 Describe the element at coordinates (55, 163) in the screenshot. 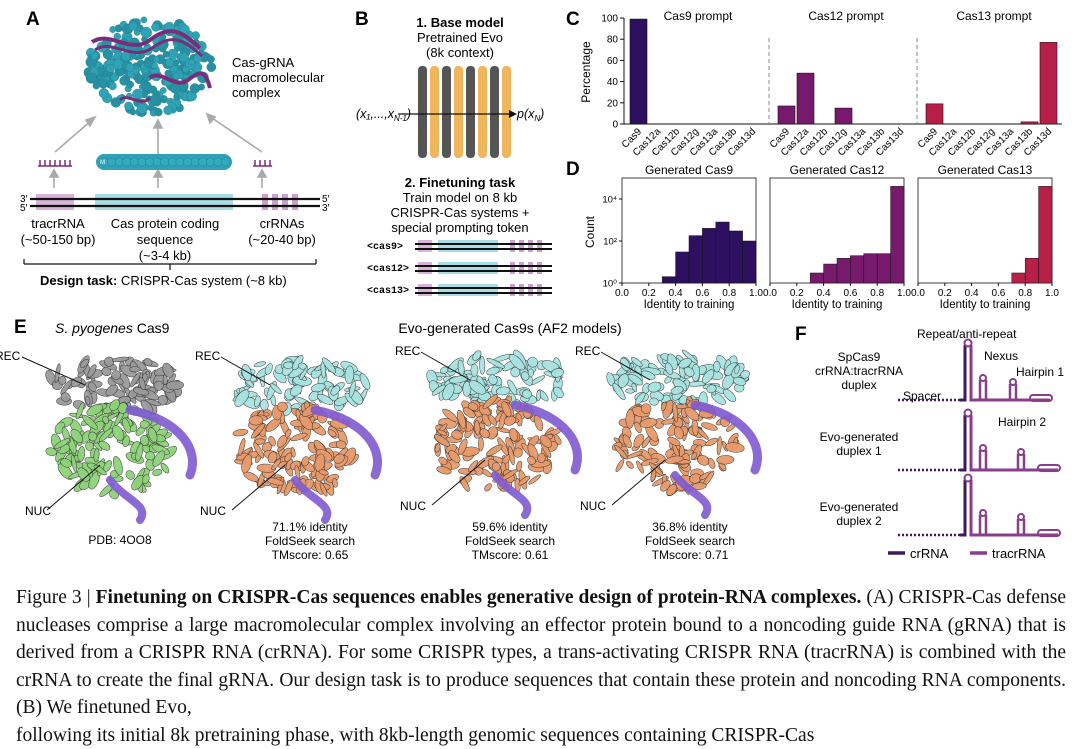

I see `tracrrna-comb-icon` at that location.